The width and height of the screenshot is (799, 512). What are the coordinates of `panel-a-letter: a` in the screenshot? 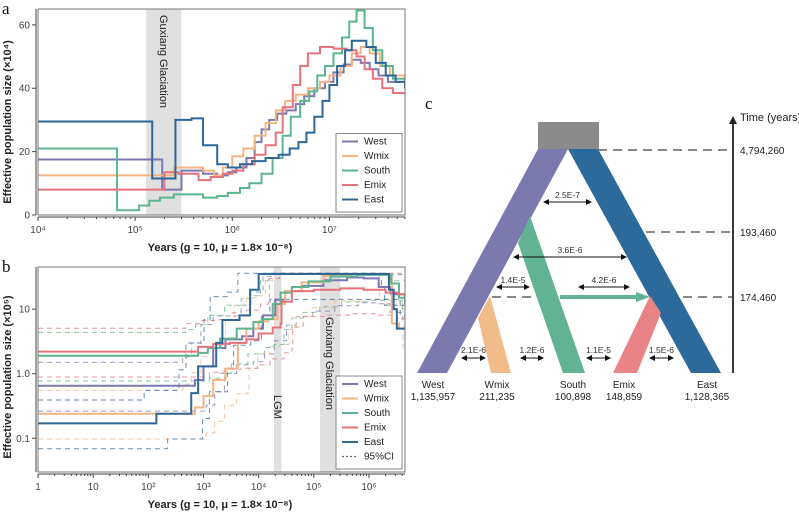 It's located at (6, 9).